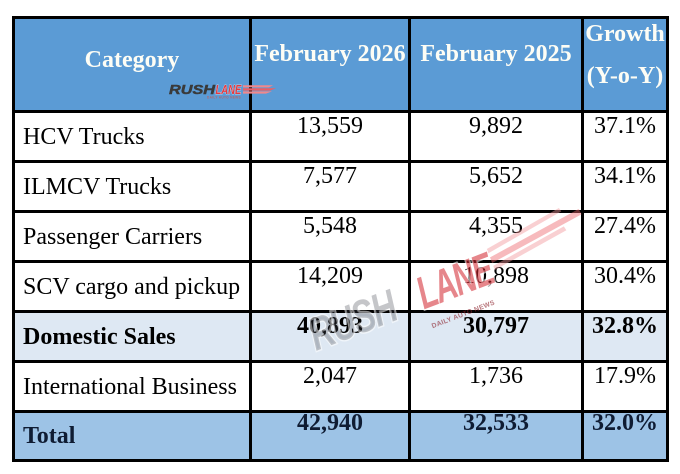  Describe the element at coordinates (229, 91) in the screenshot. I see `svg-text: LANE` at that location.